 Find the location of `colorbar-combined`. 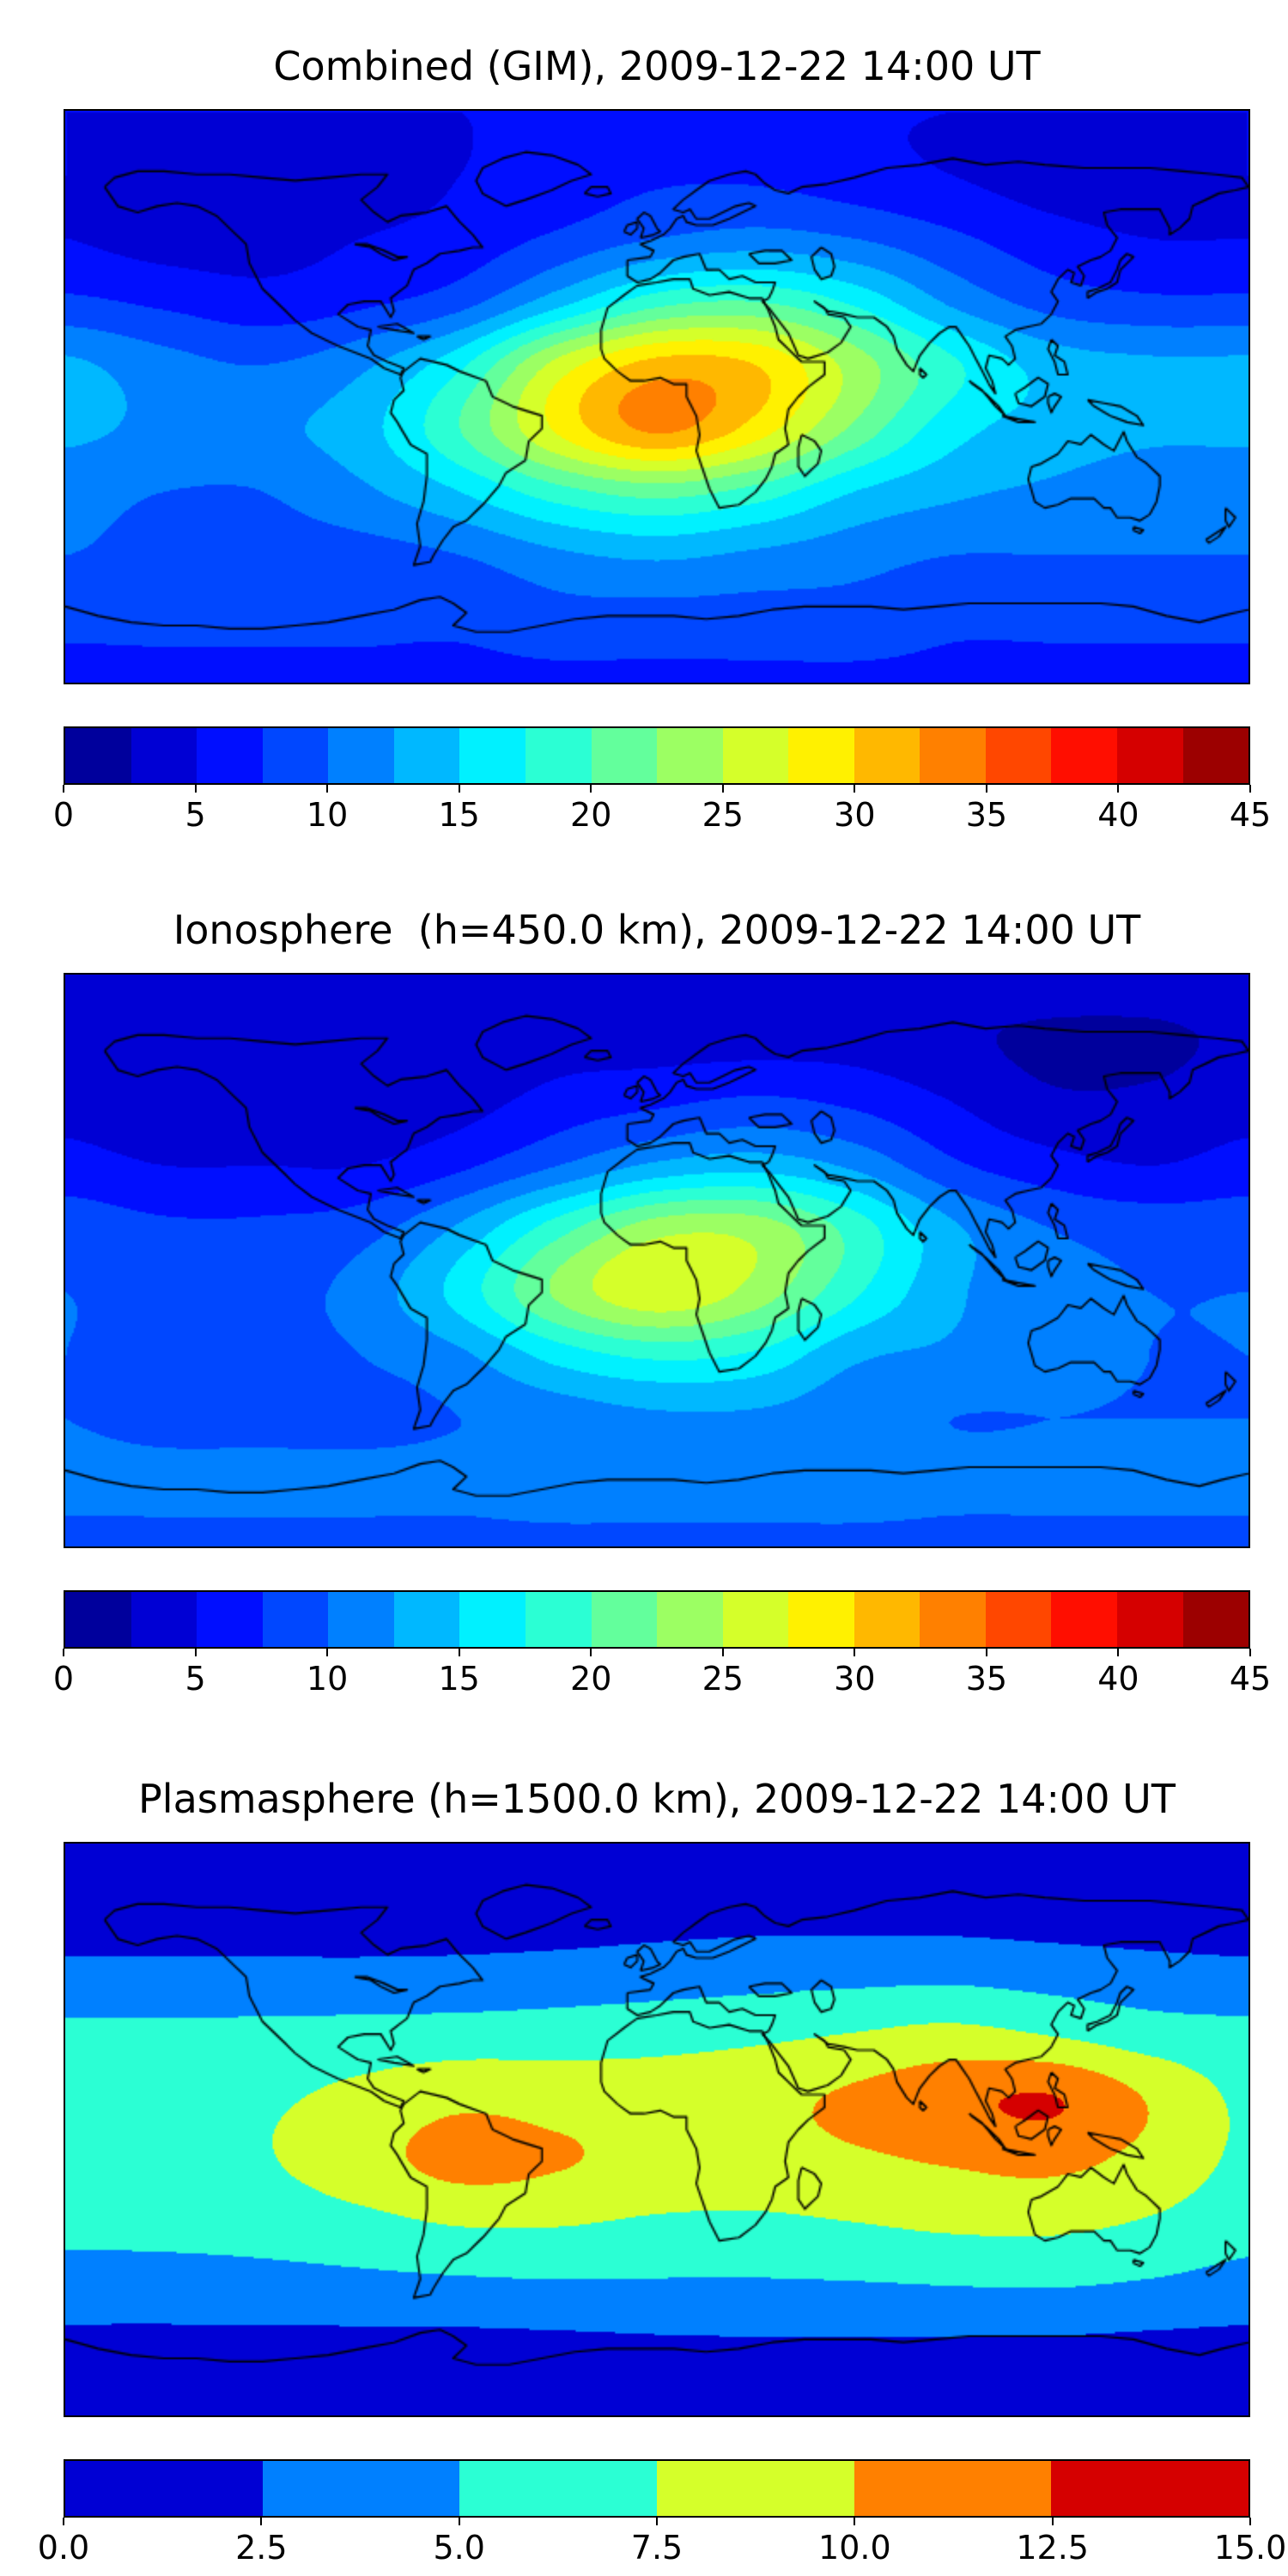

colorbar-combined is located at coordinates (657, 755).